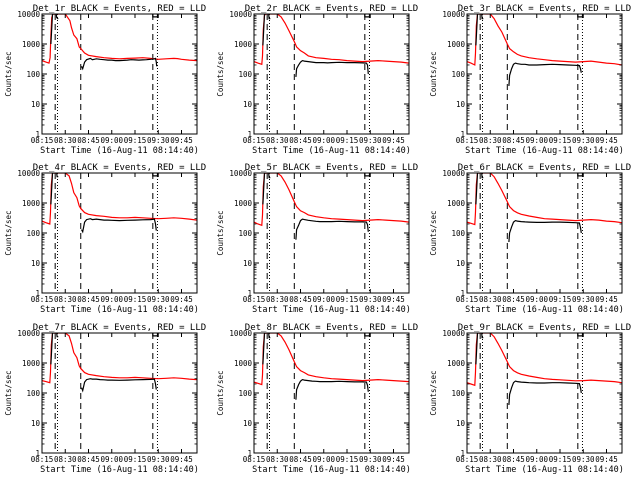 Image resolution: width=640 pixels, height=480 pixels. What do you see at coordinates (119, 328) in the screenshot?
I see `panel-title: Det_7r BLACK = Events, RED = LLD` at bounding box center [119, 328].